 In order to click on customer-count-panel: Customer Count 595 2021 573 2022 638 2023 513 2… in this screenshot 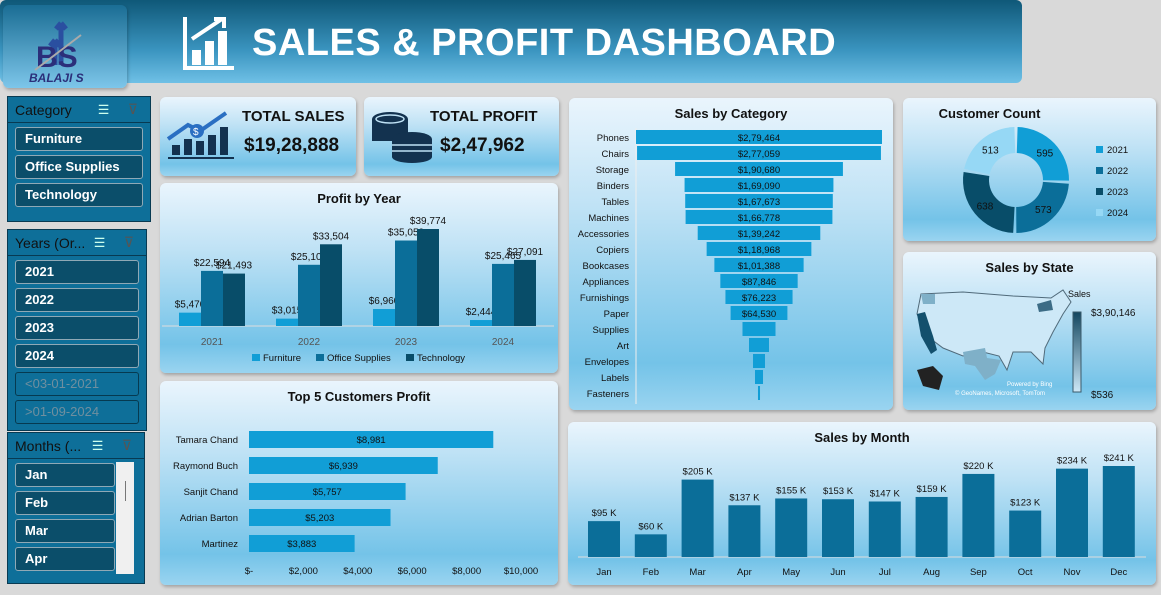, I will do `click(1029, 169)`.